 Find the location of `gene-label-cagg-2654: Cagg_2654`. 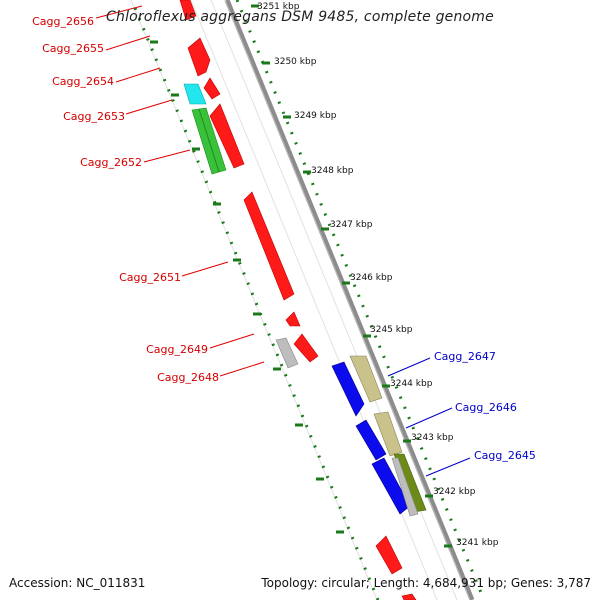

gene-label-cagg-2654: Cagg_2654 is located at coordinates (83, 81).